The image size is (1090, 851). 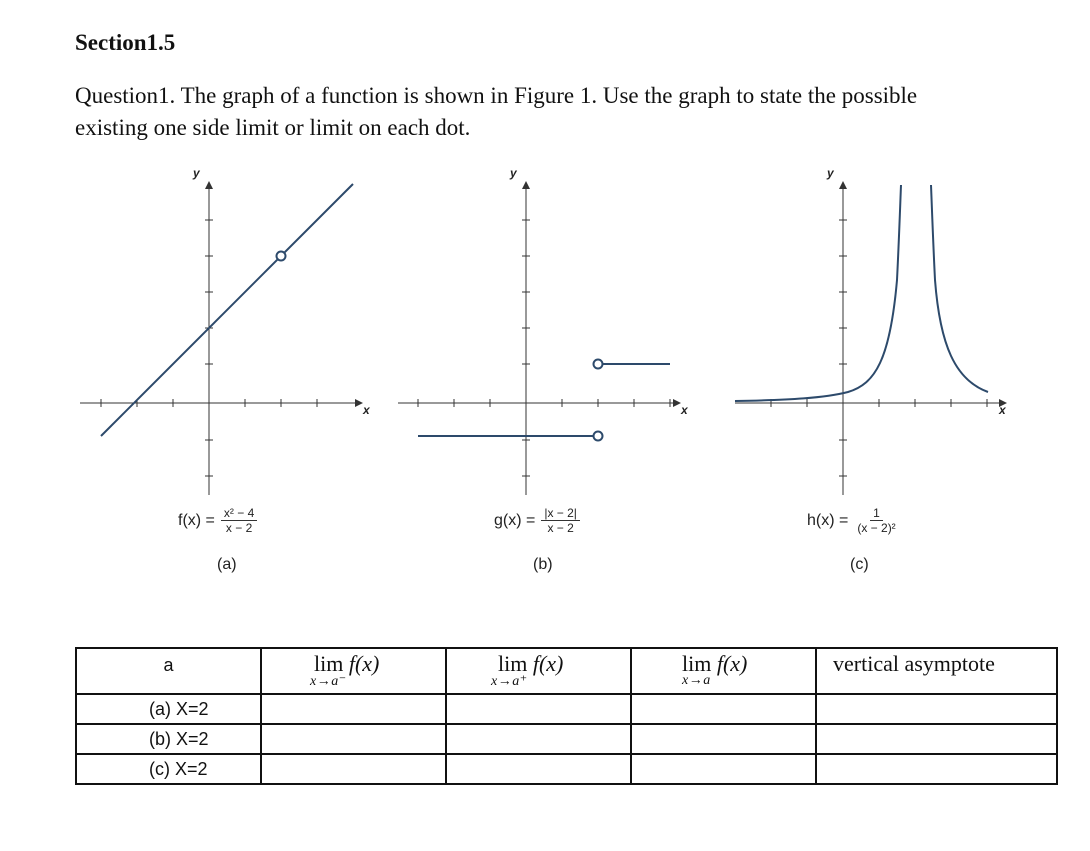 I want to click on graph-b-fn-name: g(x) =, so click(x=515, y=520).